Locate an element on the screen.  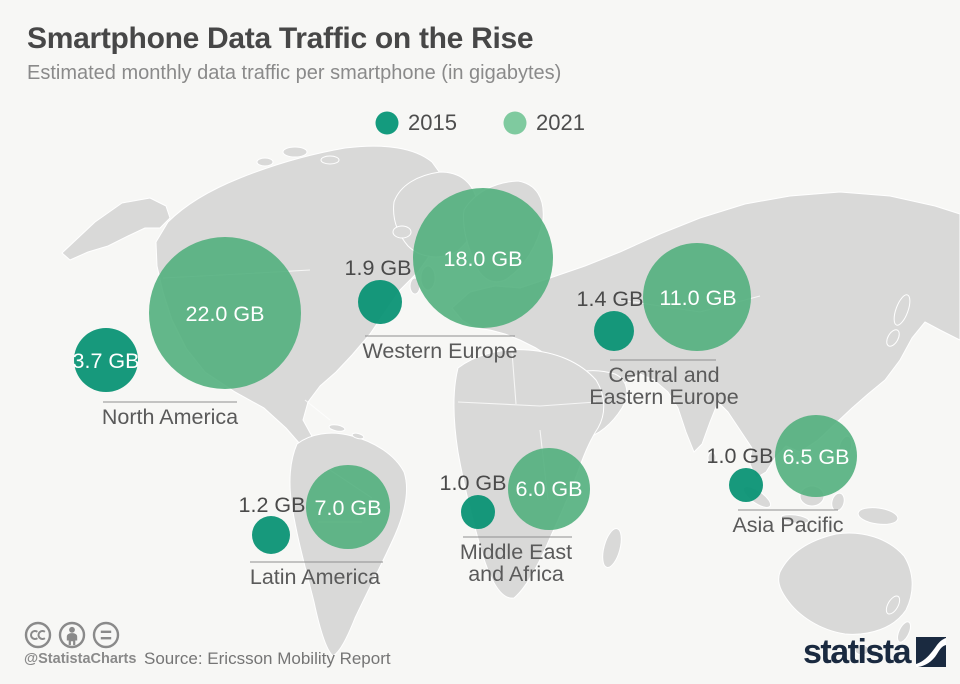
region-name-line2: Eastern Europe is located at coordinates (663, 397).